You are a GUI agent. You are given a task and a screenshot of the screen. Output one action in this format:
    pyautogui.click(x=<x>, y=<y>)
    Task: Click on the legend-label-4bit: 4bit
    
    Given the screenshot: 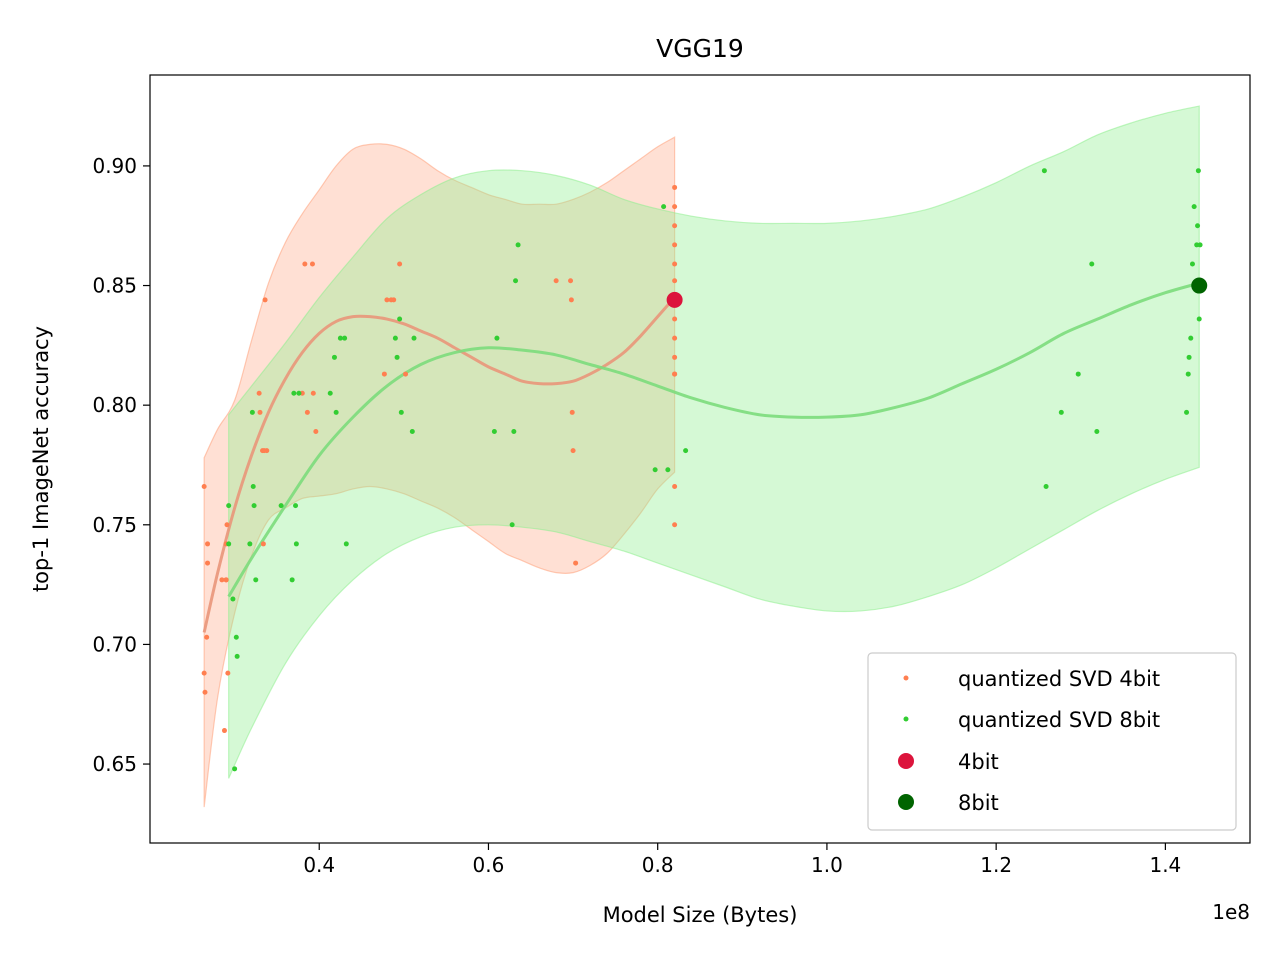 What is the action you would take?
    pyautogui.click(x=978, y=762)
    